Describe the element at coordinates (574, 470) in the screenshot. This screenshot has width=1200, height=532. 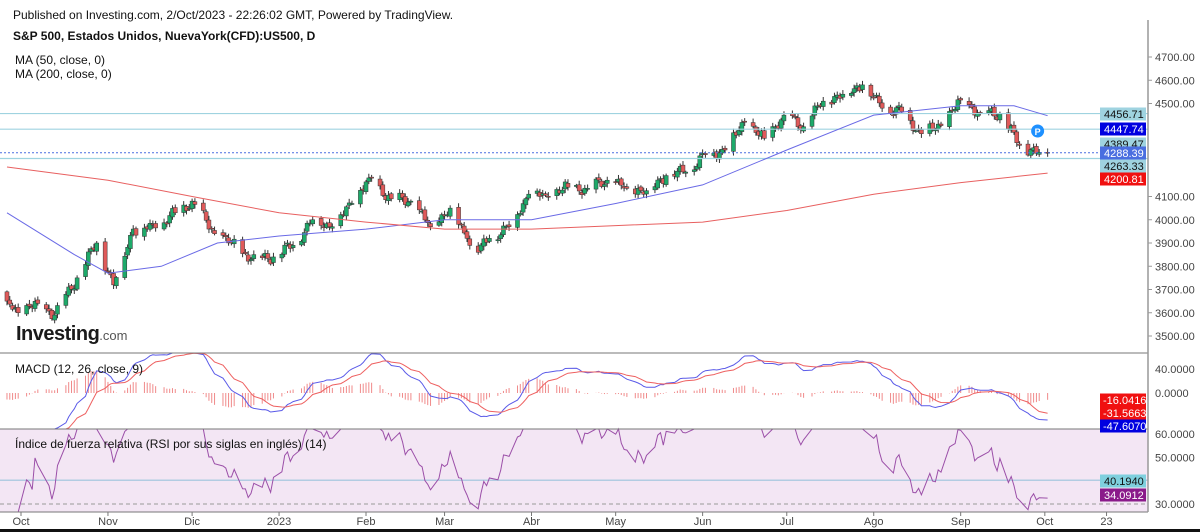
I see `rsi-background` at that location.